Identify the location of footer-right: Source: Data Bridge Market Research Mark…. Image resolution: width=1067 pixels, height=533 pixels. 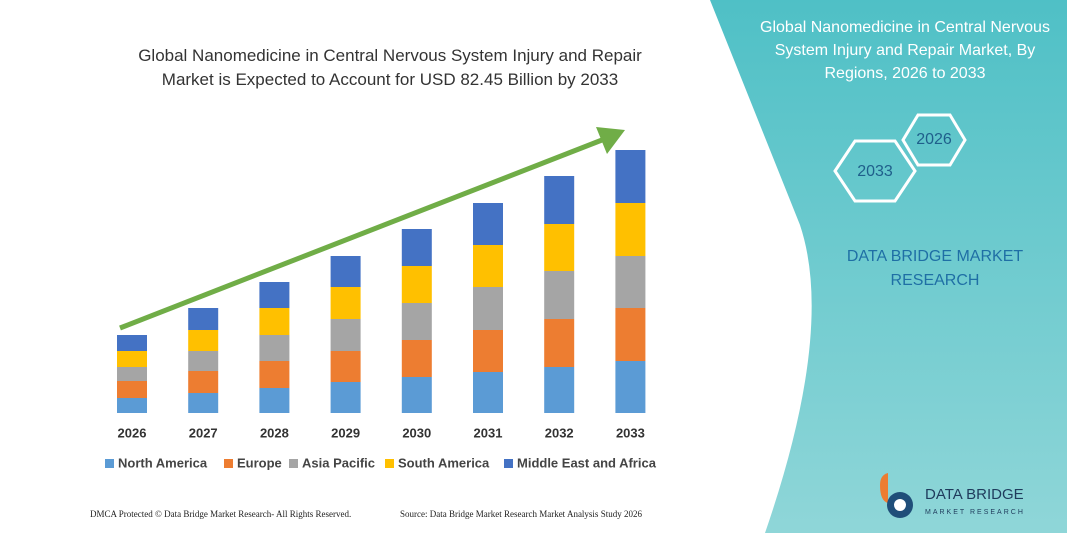
(521, 514).